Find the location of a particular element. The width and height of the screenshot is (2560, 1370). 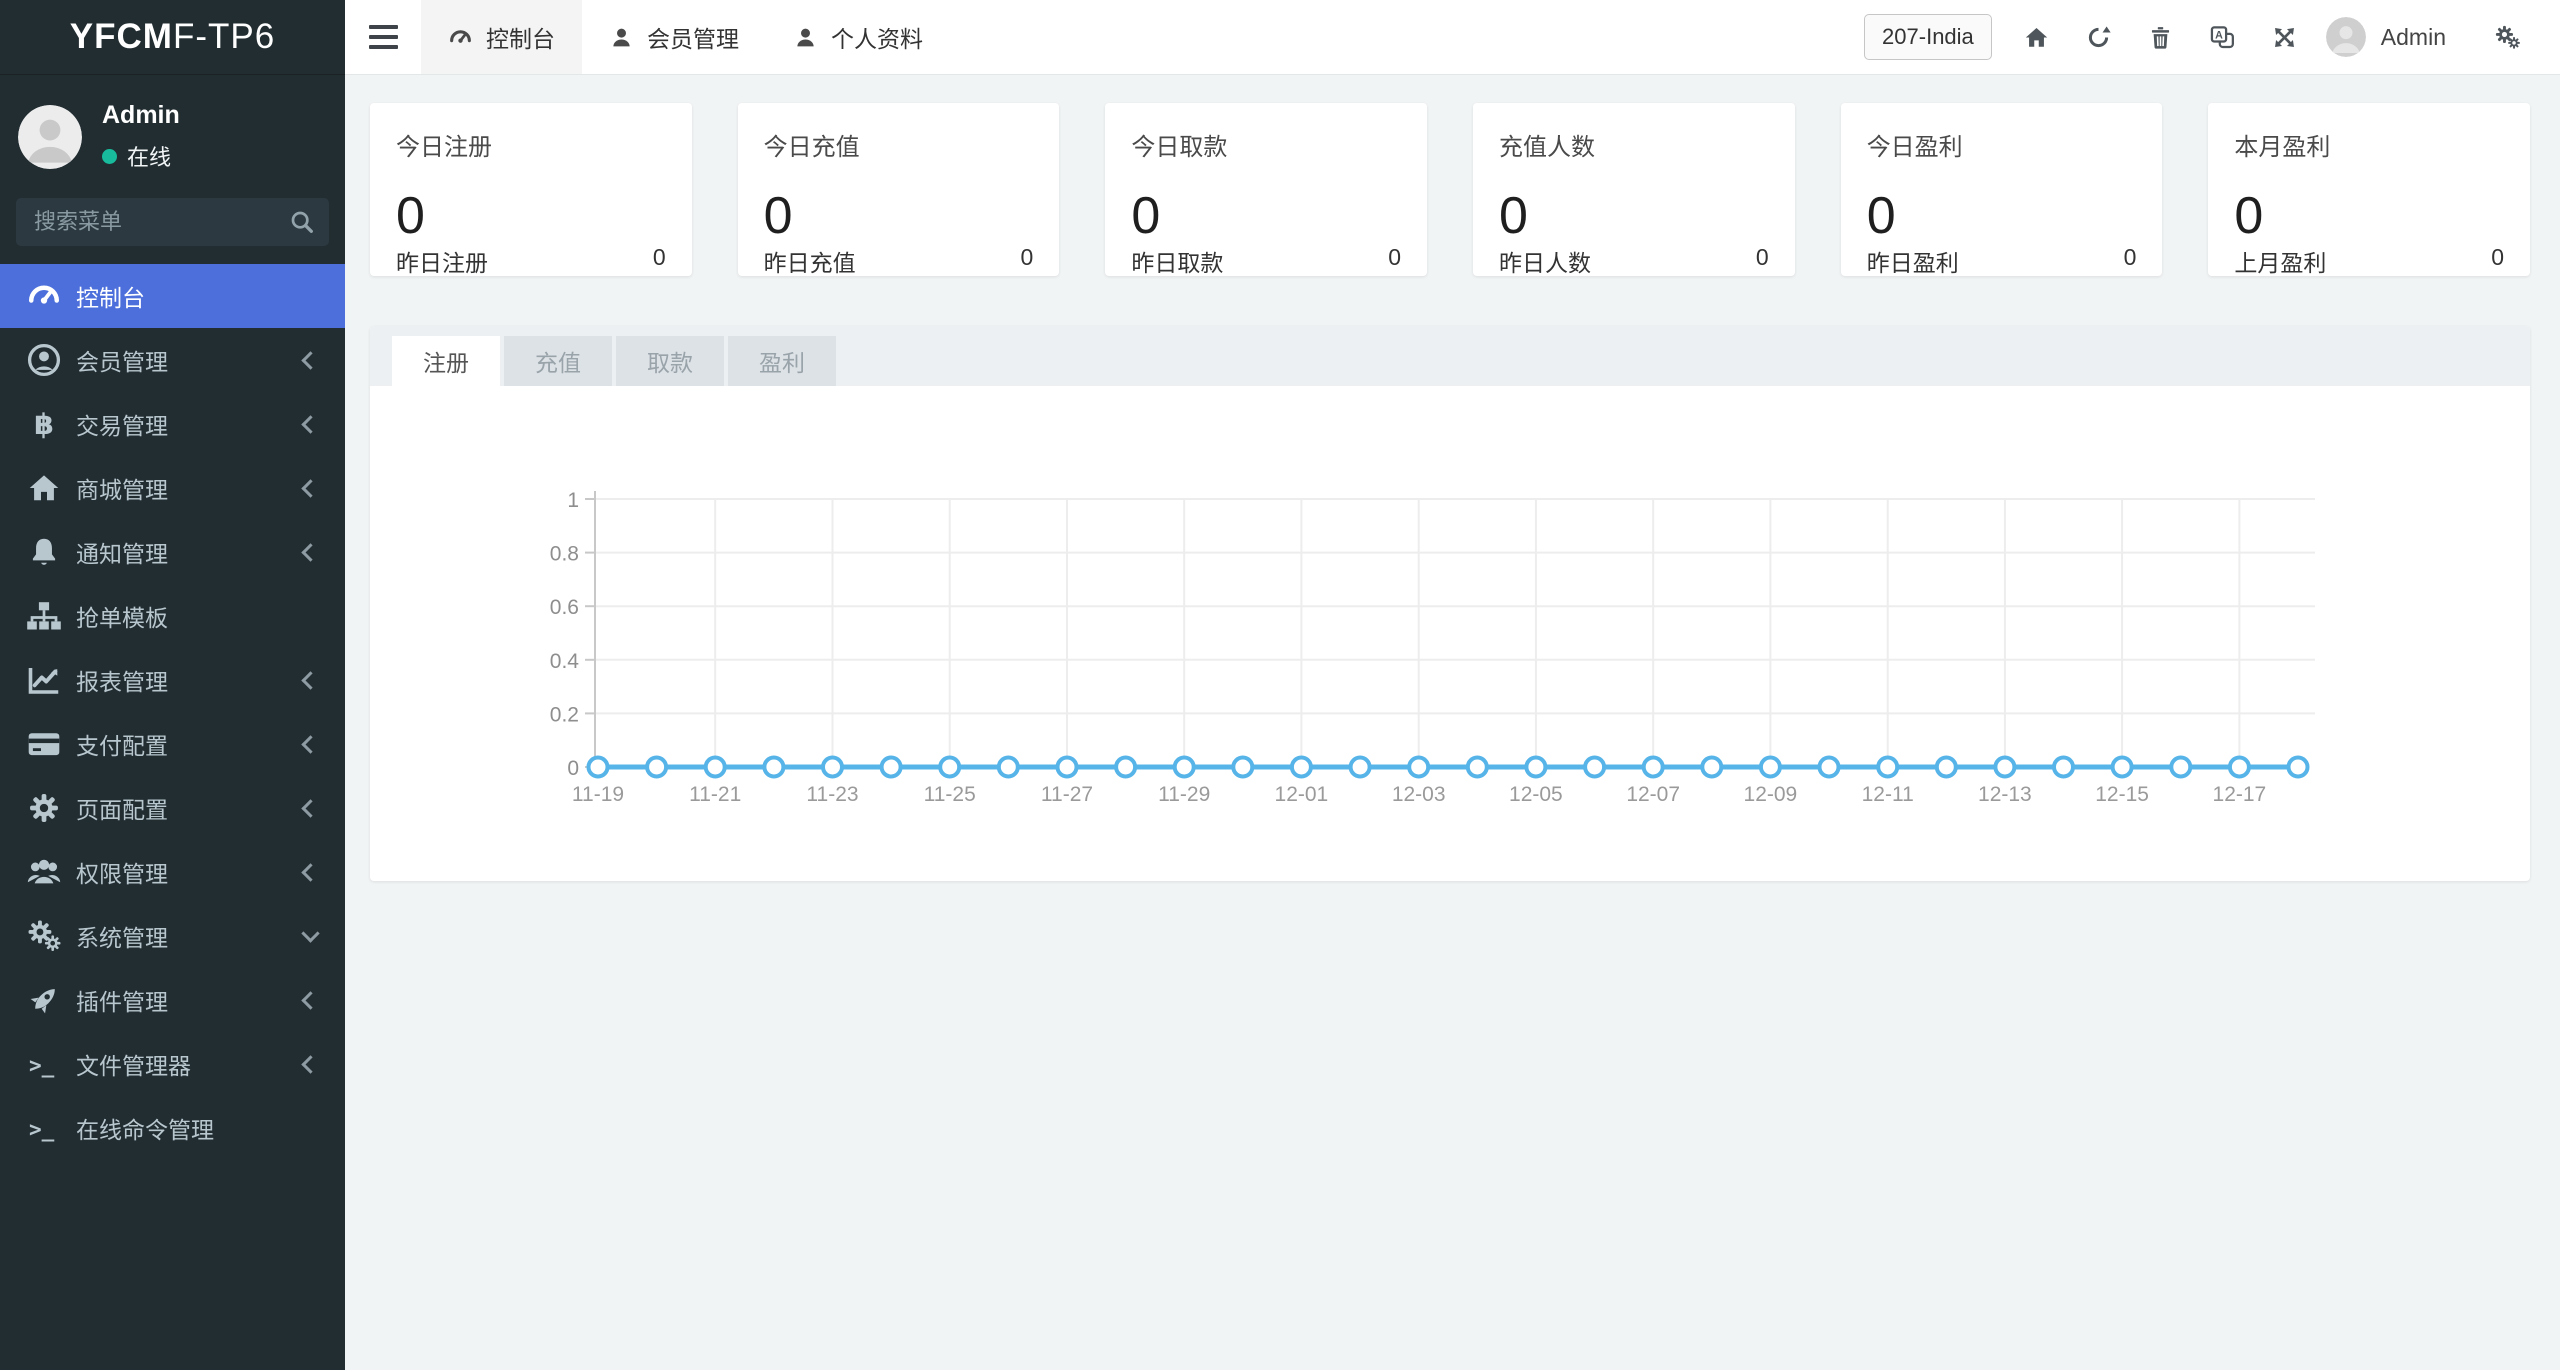

stat-card-title: 今日盈利 is located at coordinates (1914, 147).